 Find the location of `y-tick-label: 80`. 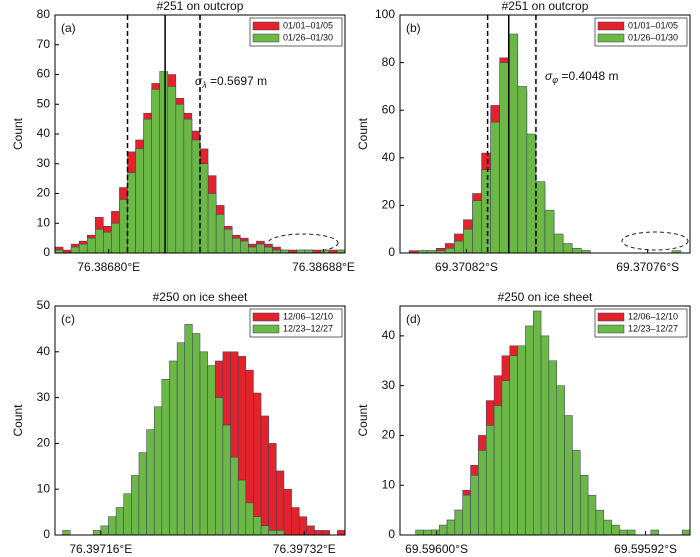

y-tick-label: 80 is located at coordinates (389, 62).